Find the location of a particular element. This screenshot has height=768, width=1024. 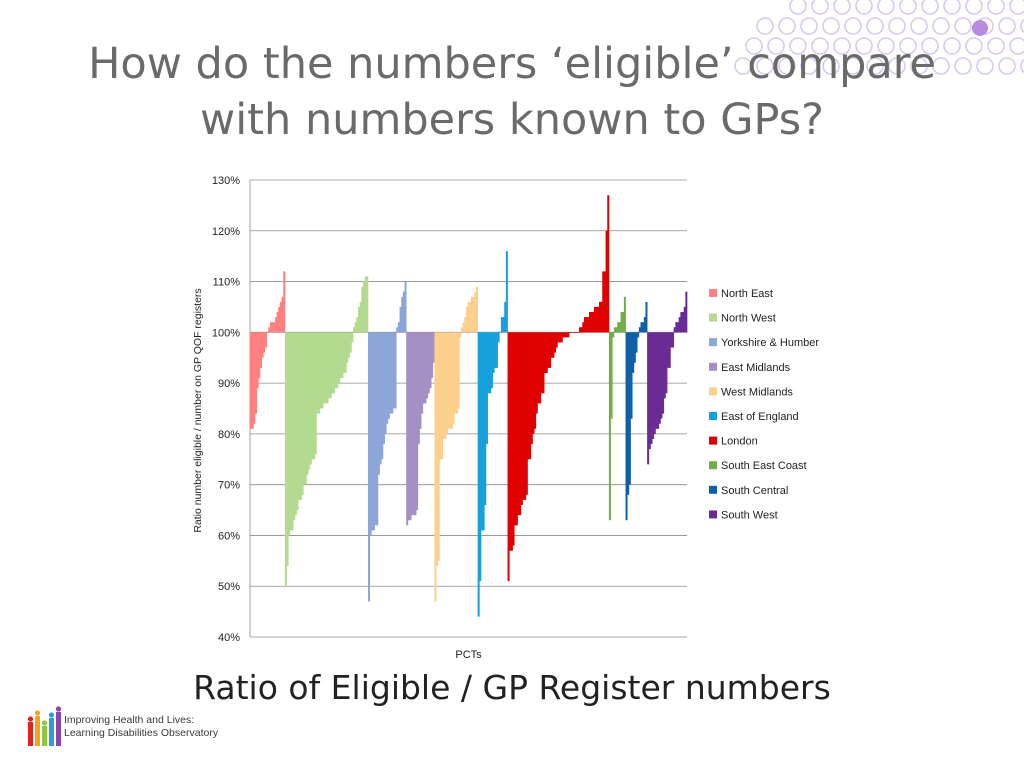

decor-accent-circle is located at coordinates (980, 28).